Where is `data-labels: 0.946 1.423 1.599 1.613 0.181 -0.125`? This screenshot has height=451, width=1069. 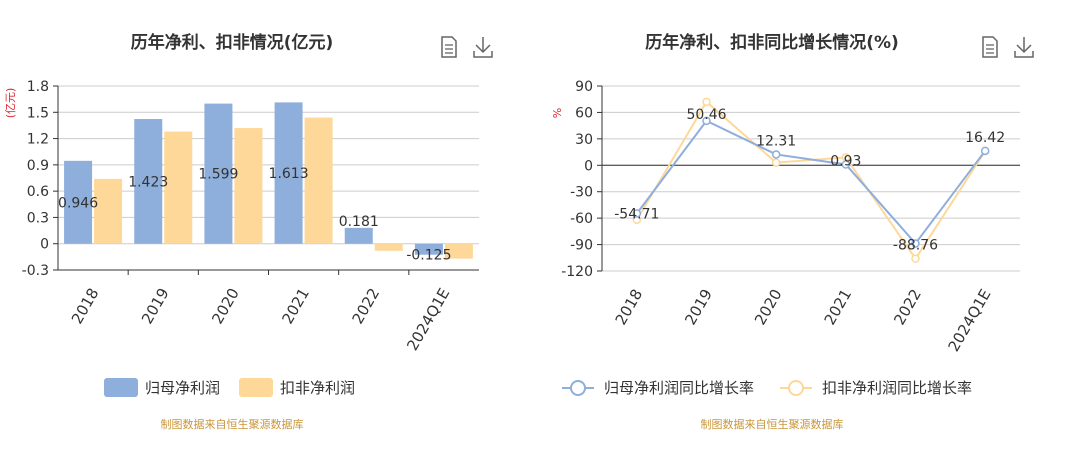 data-labels: 0.946 1.423 1.599 1.613 0.181 -0.125 is located at coordinates (254, 215).